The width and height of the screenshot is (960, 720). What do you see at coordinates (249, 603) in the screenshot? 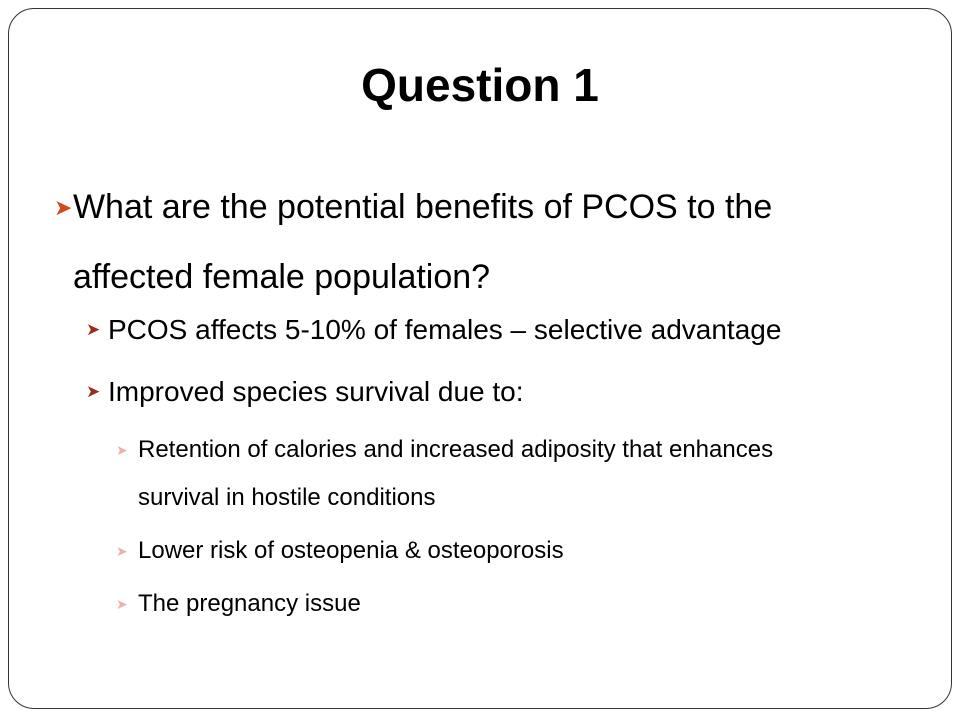
I see `bullet-text: The pregnancy issue` at bounding box center [249, 603].